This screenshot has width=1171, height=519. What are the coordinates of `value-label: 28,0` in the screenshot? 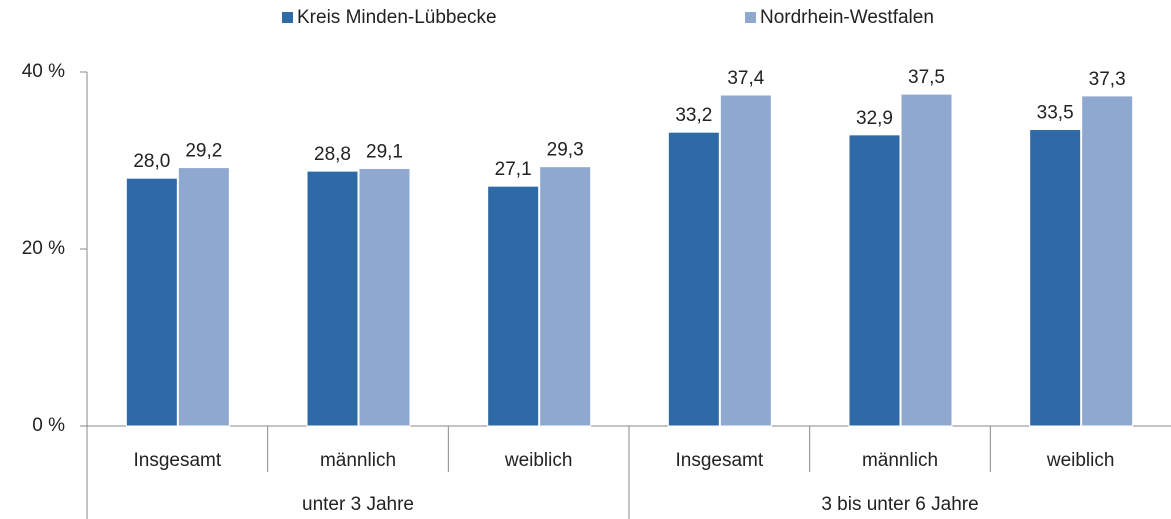 It's located at (151, 161).